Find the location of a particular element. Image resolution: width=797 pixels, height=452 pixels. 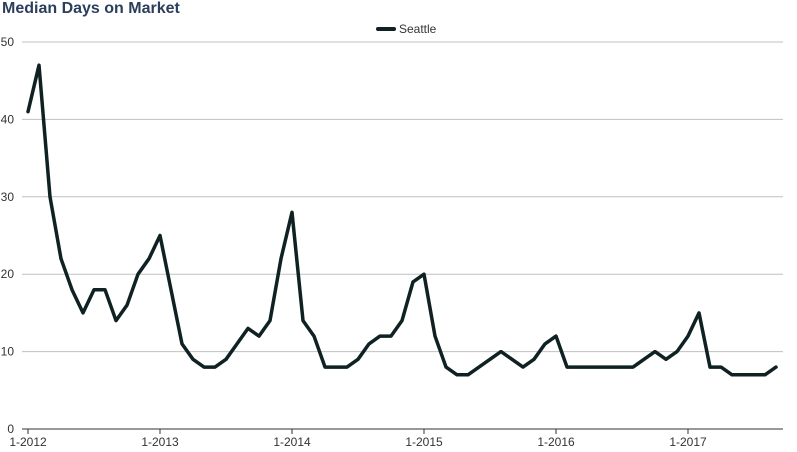

chart-title: Median Days on Market is located at coordinates (91, 8).